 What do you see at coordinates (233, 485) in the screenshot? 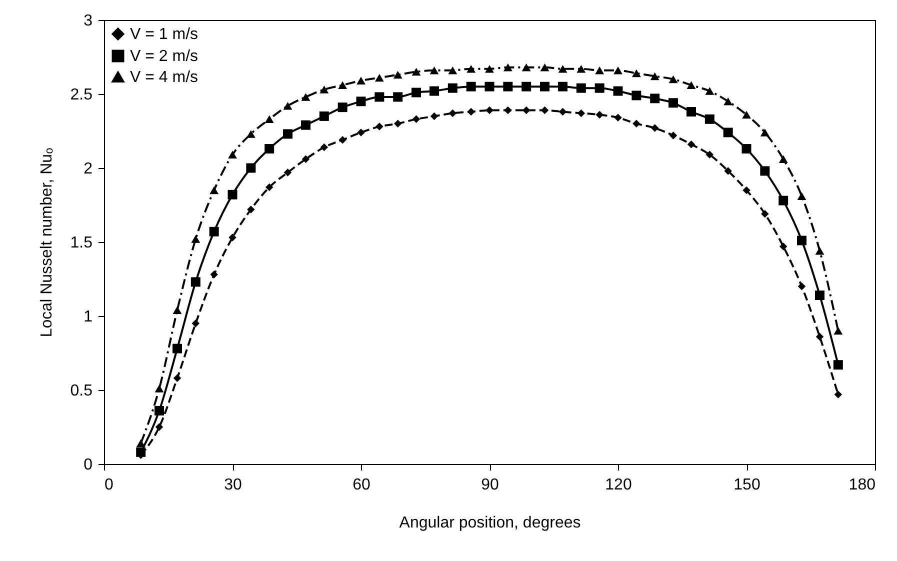
I see `x-tick-label: 30` at bounding box center [233, 485].